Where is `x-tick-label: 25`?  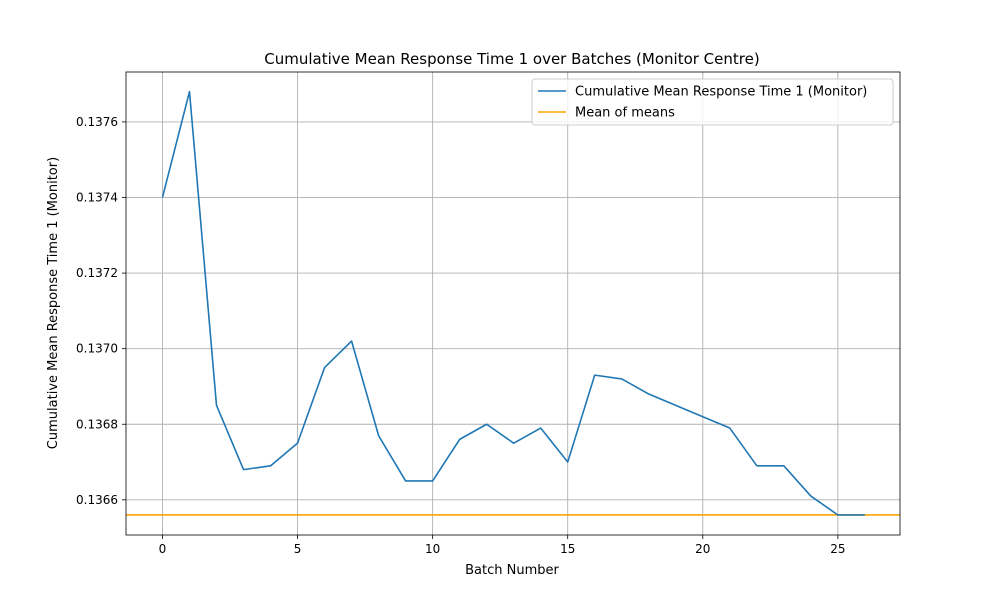
x-tick-label: 25 is located at coordinates (837, 549).